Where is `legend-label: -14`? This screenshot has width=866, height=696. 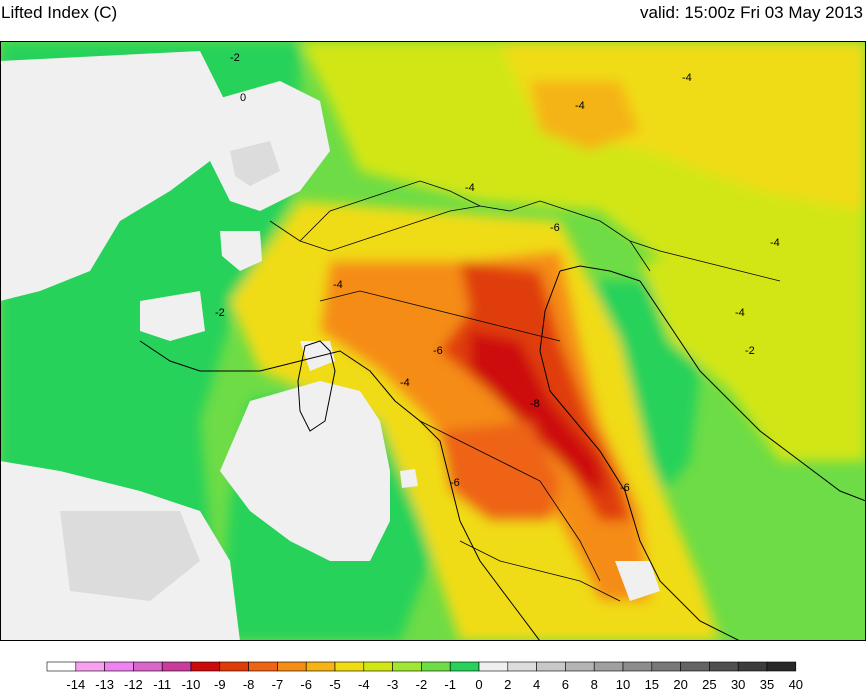
legend-label: -14 is located at coordinates (75, 684).